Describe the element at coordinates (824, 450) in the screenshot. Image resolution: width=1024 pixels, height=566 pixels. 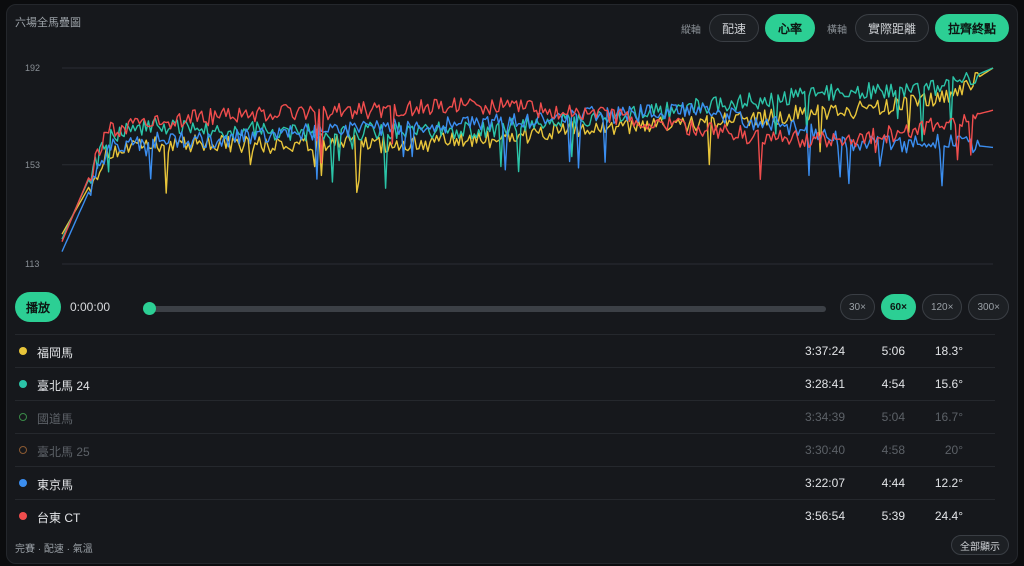
I see `race-finish-time: 3:30:40` at that location.